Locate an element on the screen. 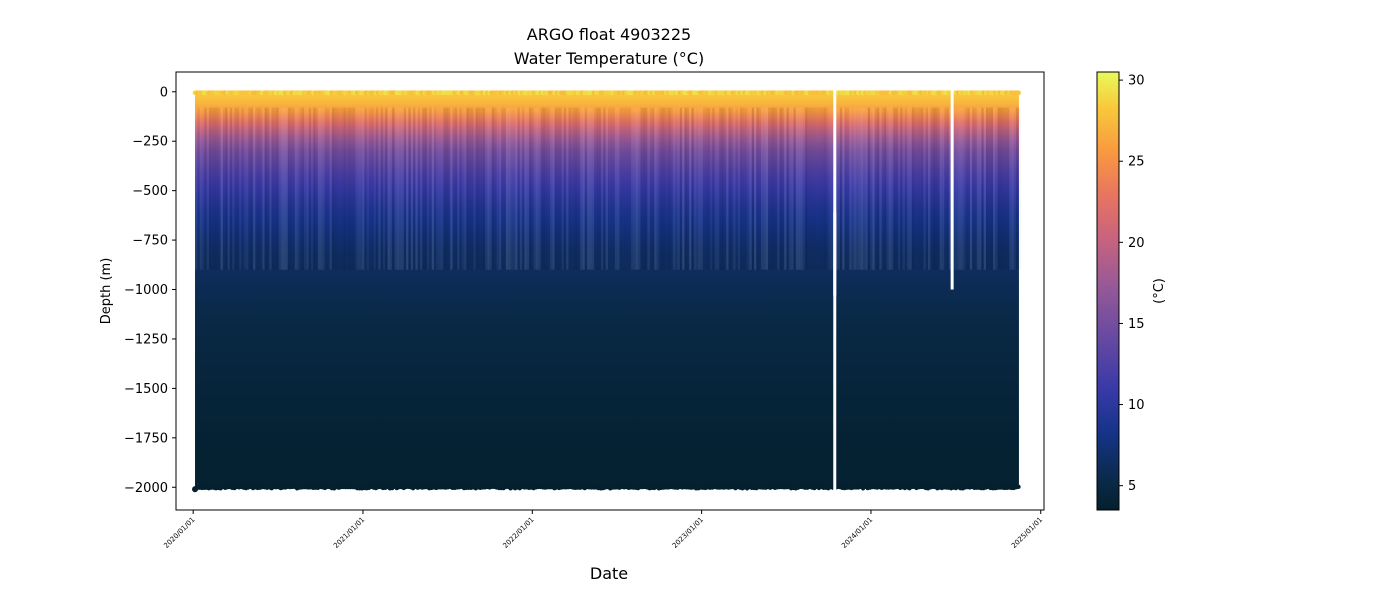 The image size is (1400, 604). y-tick-label: −1250 is located at coordinates (146, 339).